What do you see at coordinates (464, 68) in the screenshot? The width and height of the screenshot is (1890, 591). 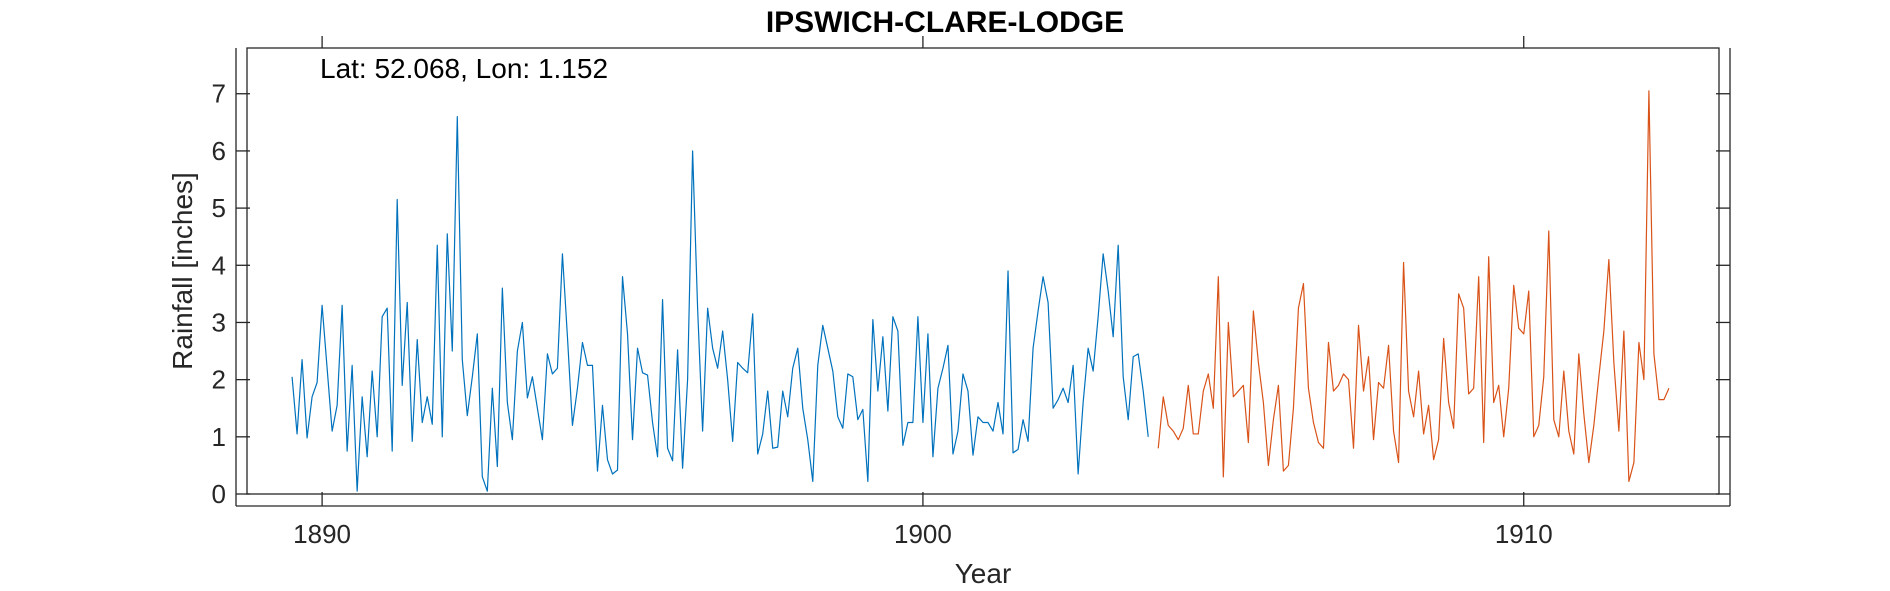 I see `location-annotation: Lat: 52.068, Lon: 1.152` at bounding box center [464, 68].